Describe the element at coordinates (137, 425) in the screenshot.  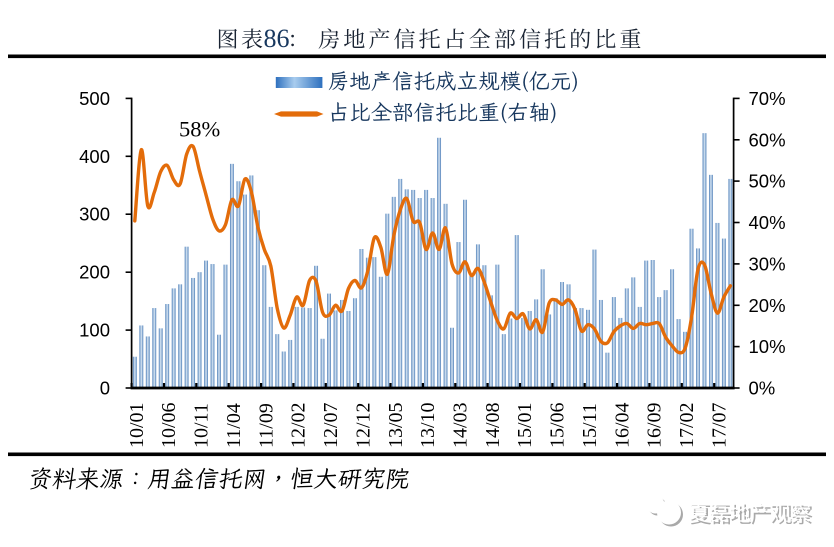
I see `svg-text: 10/01` at that location.